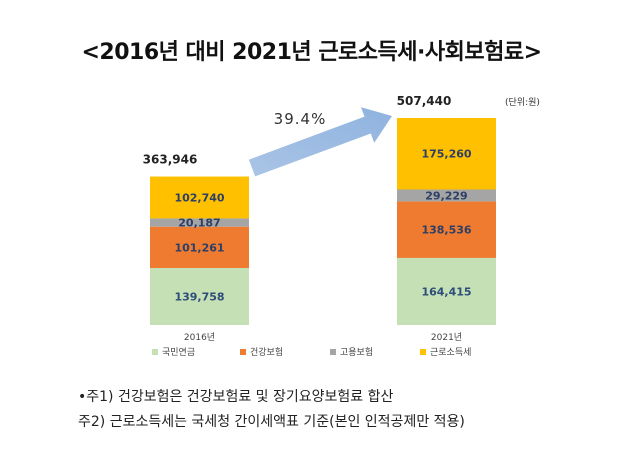 This screenshot has height=473, width=623. What do you see at coordinates (522, 102) in the screenshot?
I see `unit-label: (단위:원)` at bounding box center [522, 102].